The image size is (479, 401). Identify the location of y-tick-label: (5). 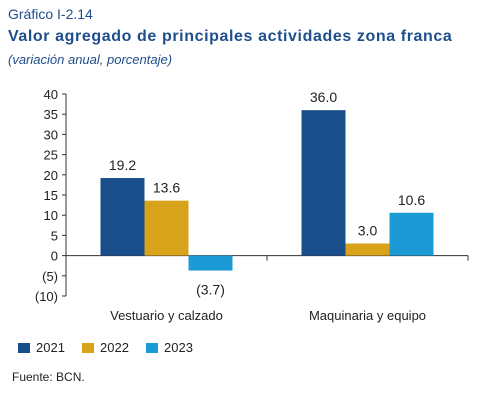
(50, 276).